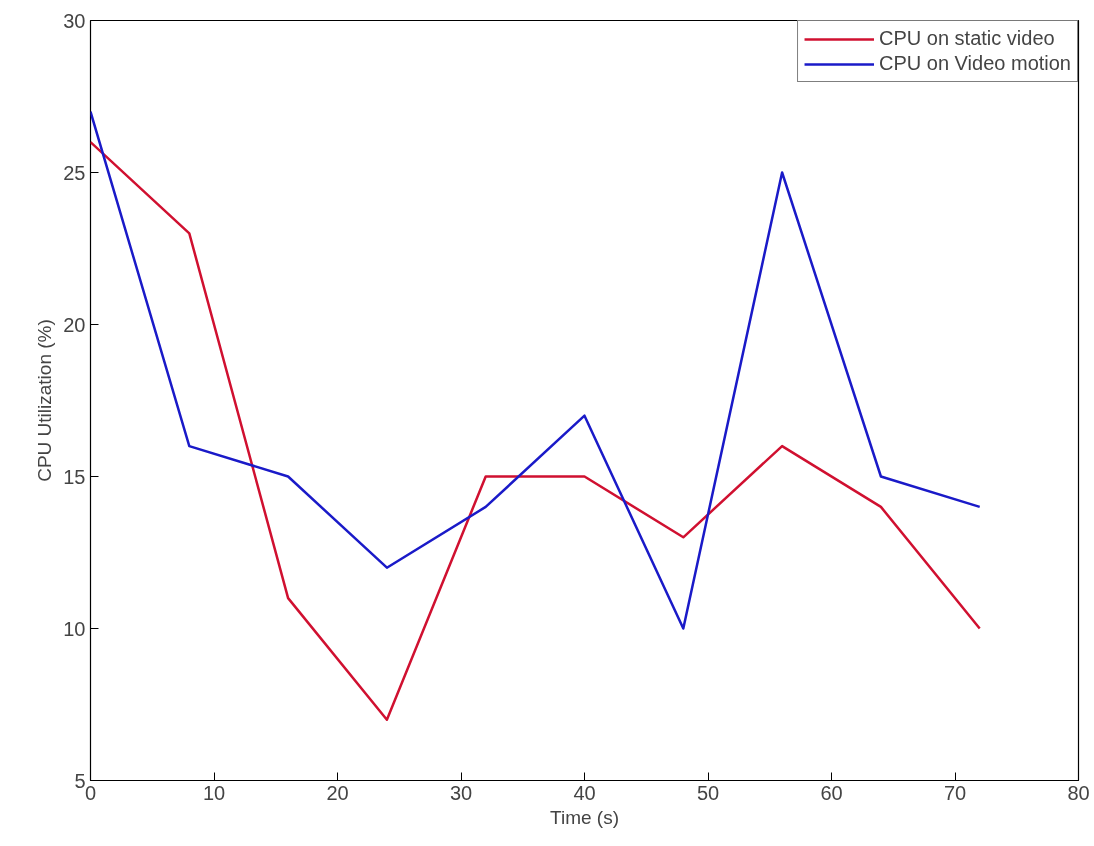 This screenshot has width=1094, height=846. I want to click on x-tick-label: 80, so click(1078, 792).